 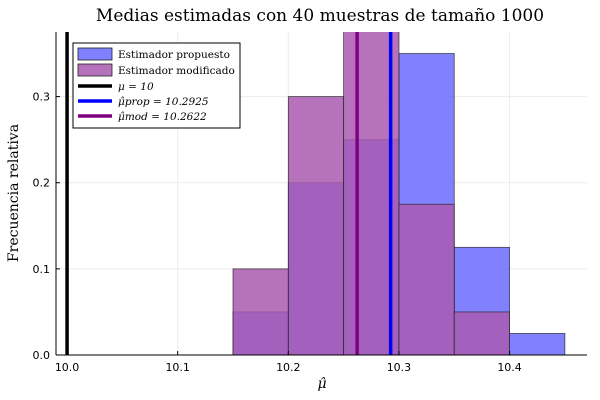 I want to click on legend-label: Estimador modificado, so click(x=176, y=71).